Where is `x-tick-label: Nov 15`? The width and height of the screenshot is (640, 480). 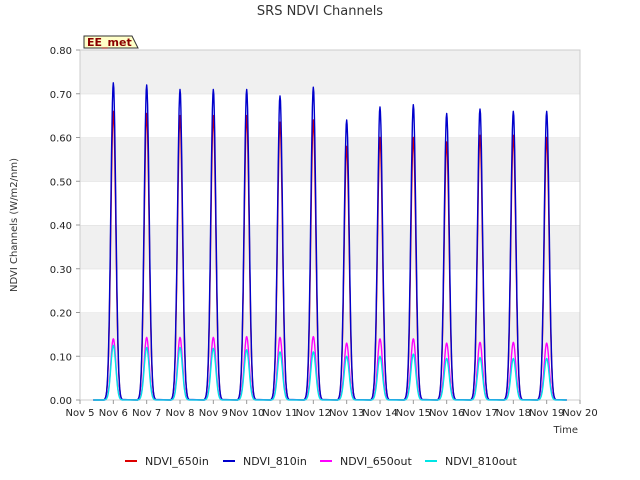 x-tick-label: Nov 15 is located at coordinates (413, 413).